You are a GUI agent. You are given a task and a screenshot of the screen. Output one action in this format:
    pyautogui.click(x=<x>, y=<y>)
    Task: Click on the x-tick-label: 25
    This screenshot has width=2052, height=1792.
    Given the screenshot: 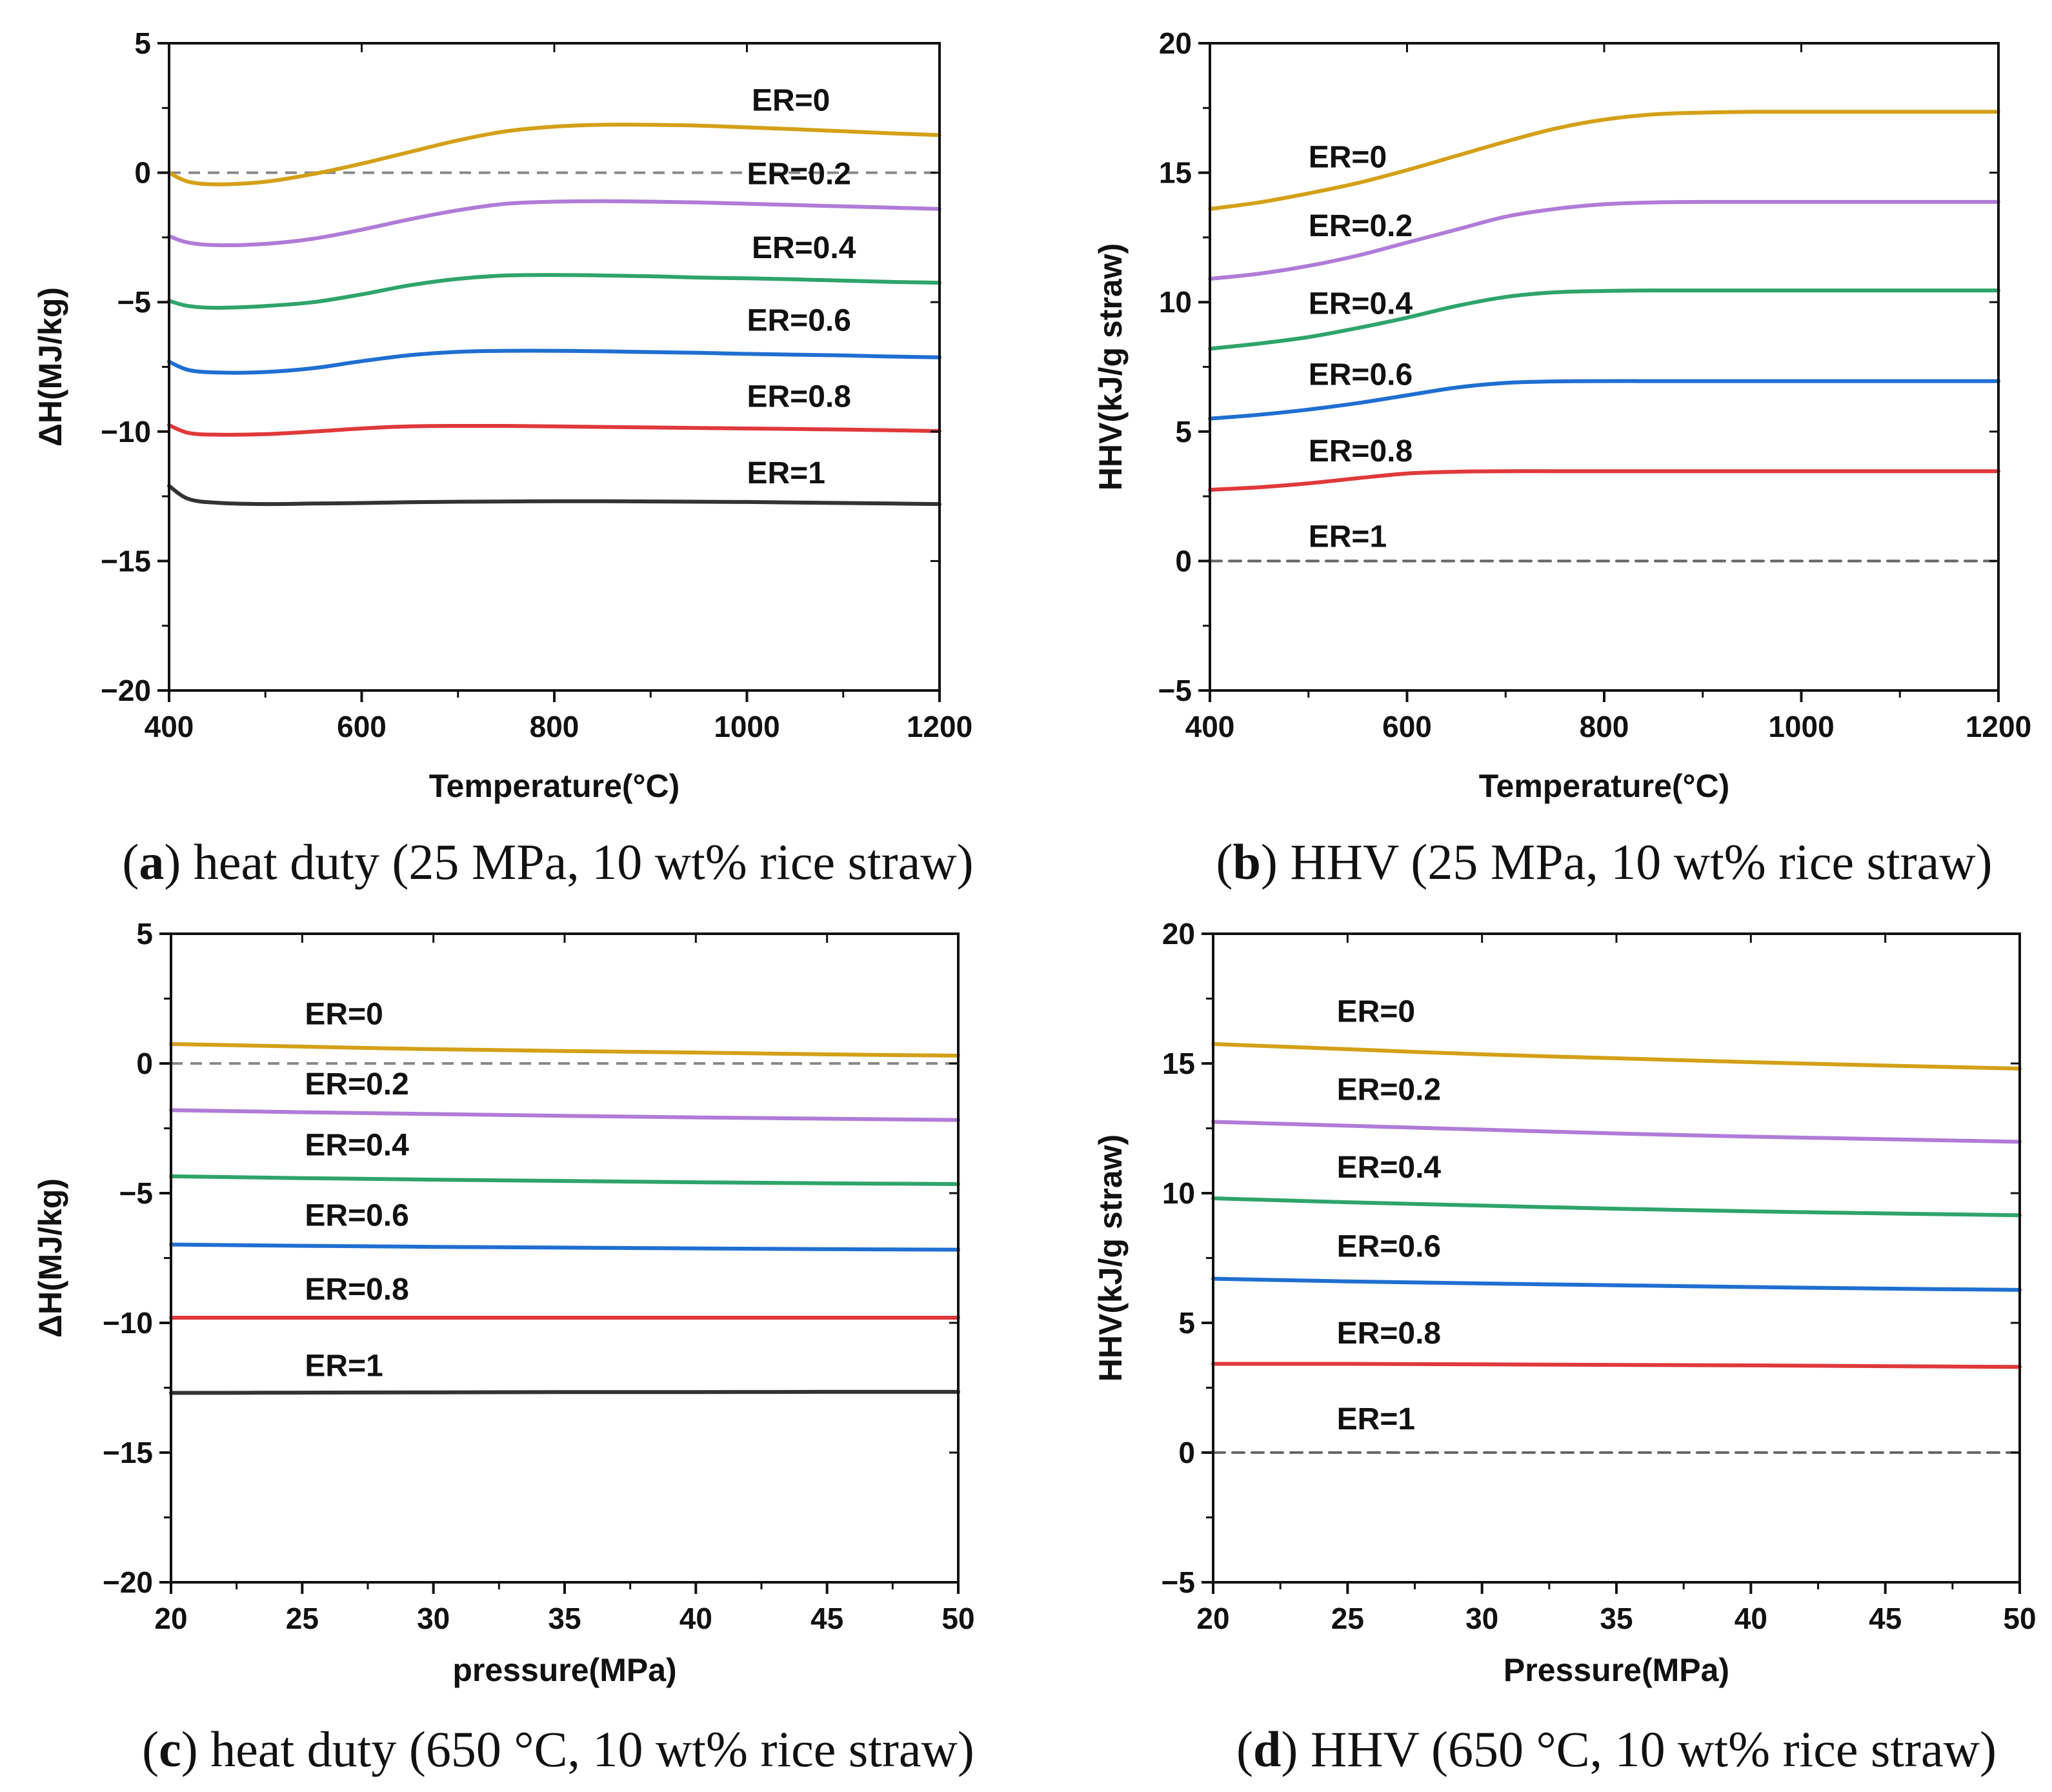 What is the action you would take?
    pyautogui.click(x=302, y=1618)
    